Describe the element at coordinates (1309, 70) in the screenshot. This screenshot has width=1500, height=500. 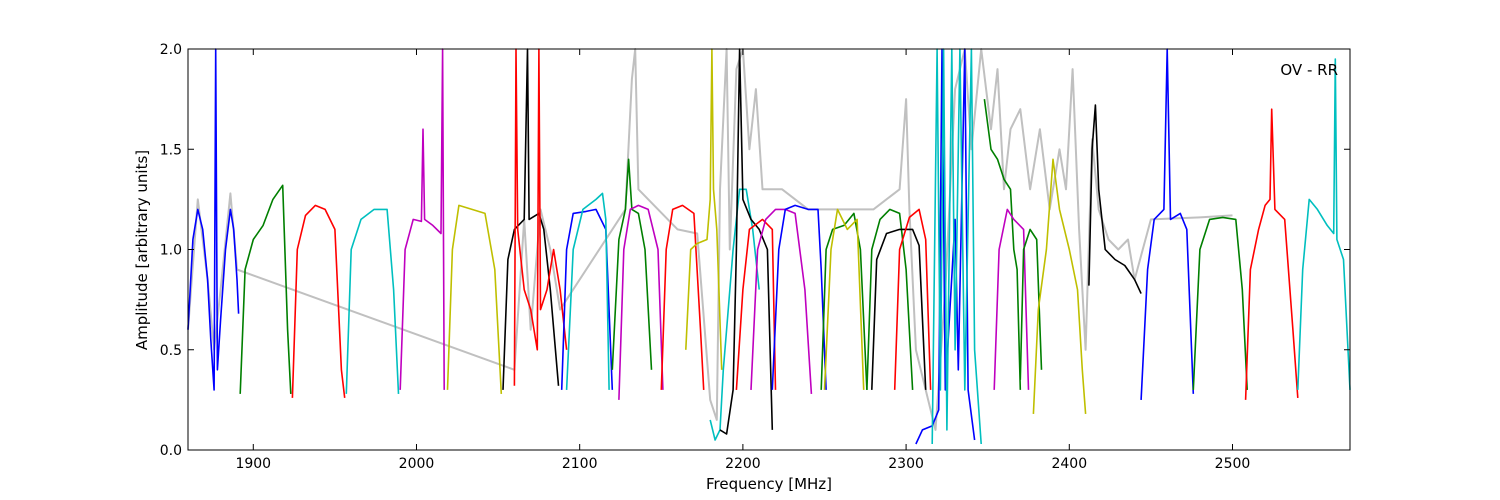
I see `chart-annotation: OV - RR` at that location.